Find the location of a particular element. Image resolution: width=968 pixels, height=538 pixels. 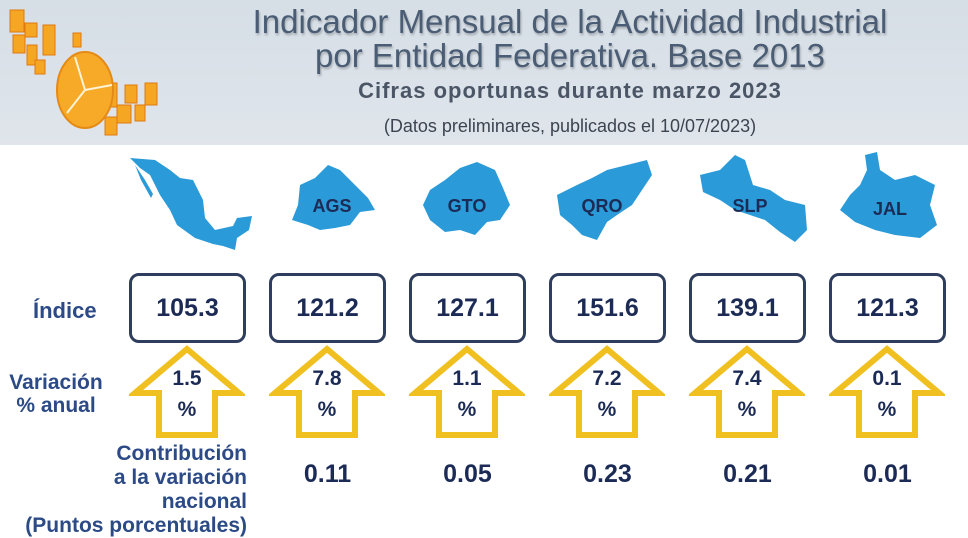

label-contrib-line2: a la variación is located at coordinates (180, 477).